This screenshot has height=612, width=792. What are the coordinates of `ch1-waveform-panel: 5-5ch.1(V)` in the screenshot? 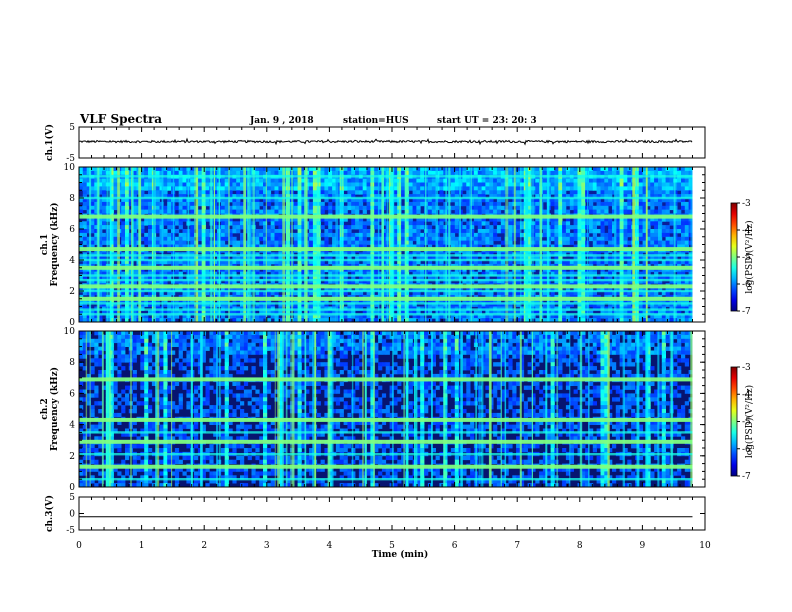 It's located at (375, 143).